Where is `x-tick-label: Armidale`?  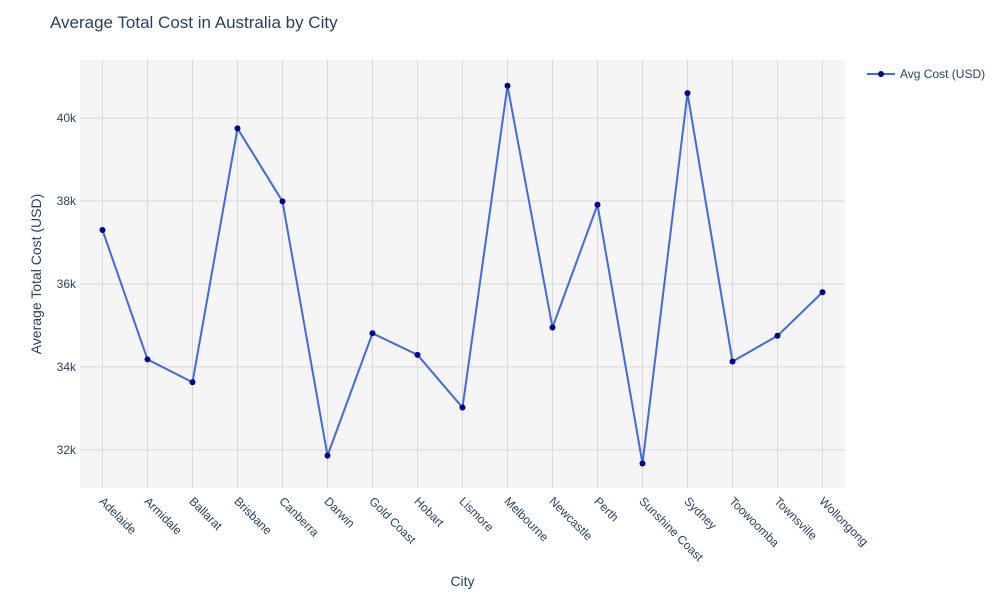
x-tick-label: Armidale is located at coordinates (163, 516).